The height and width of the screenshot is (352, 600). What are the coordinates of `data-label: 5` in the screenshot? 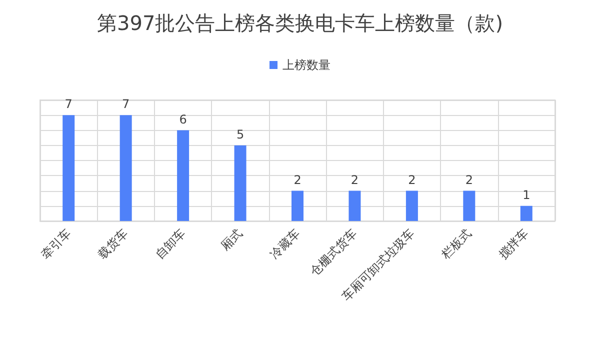 It's located at (240, 134).